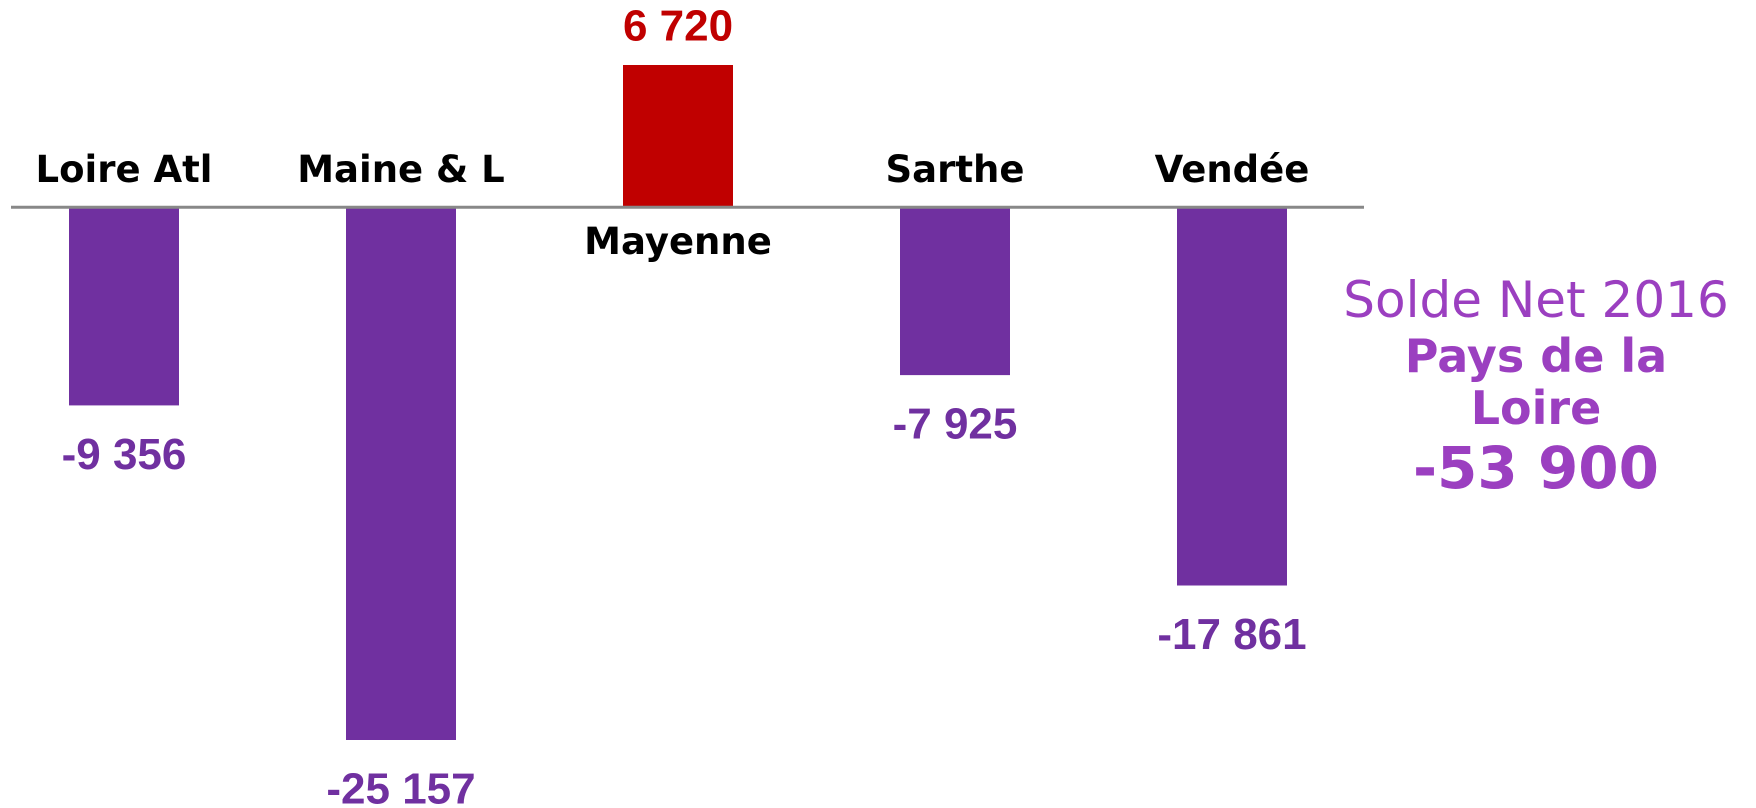 This screenshot has width=1756, height=808. I want to click on note-subtitle: Solde Net 2016, so click(1536, 300).